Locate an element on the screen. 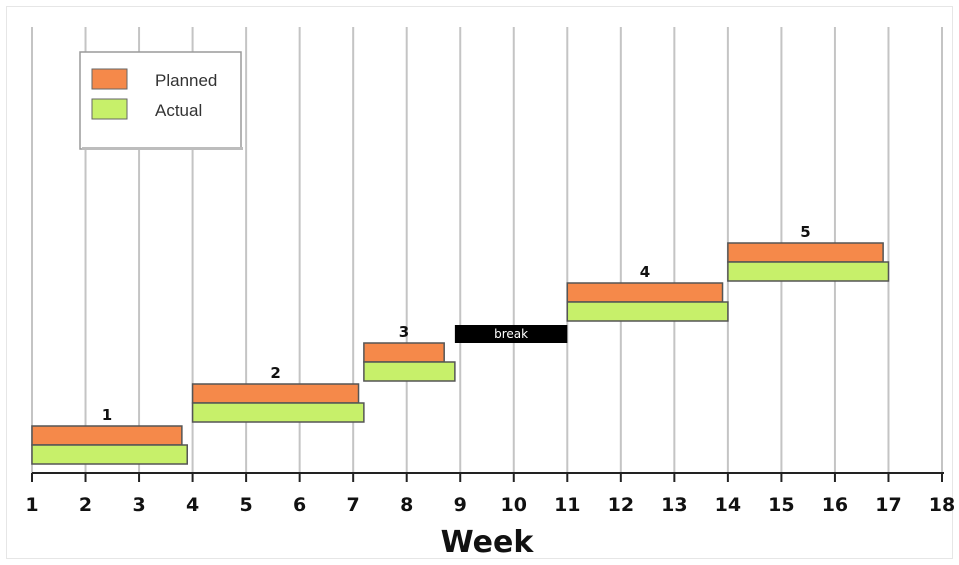 The image size is (959, 565). x-tick-label: 2 is located at coordinates (85, 505).